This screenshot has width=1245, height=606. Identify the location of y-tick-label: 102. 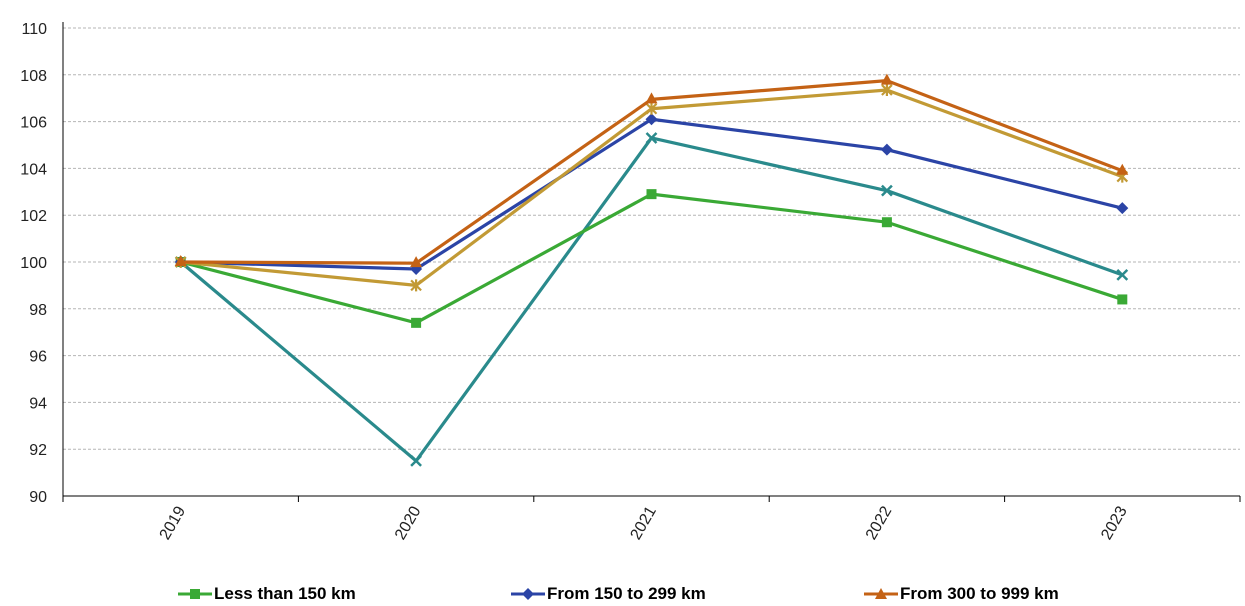
(33, 216).